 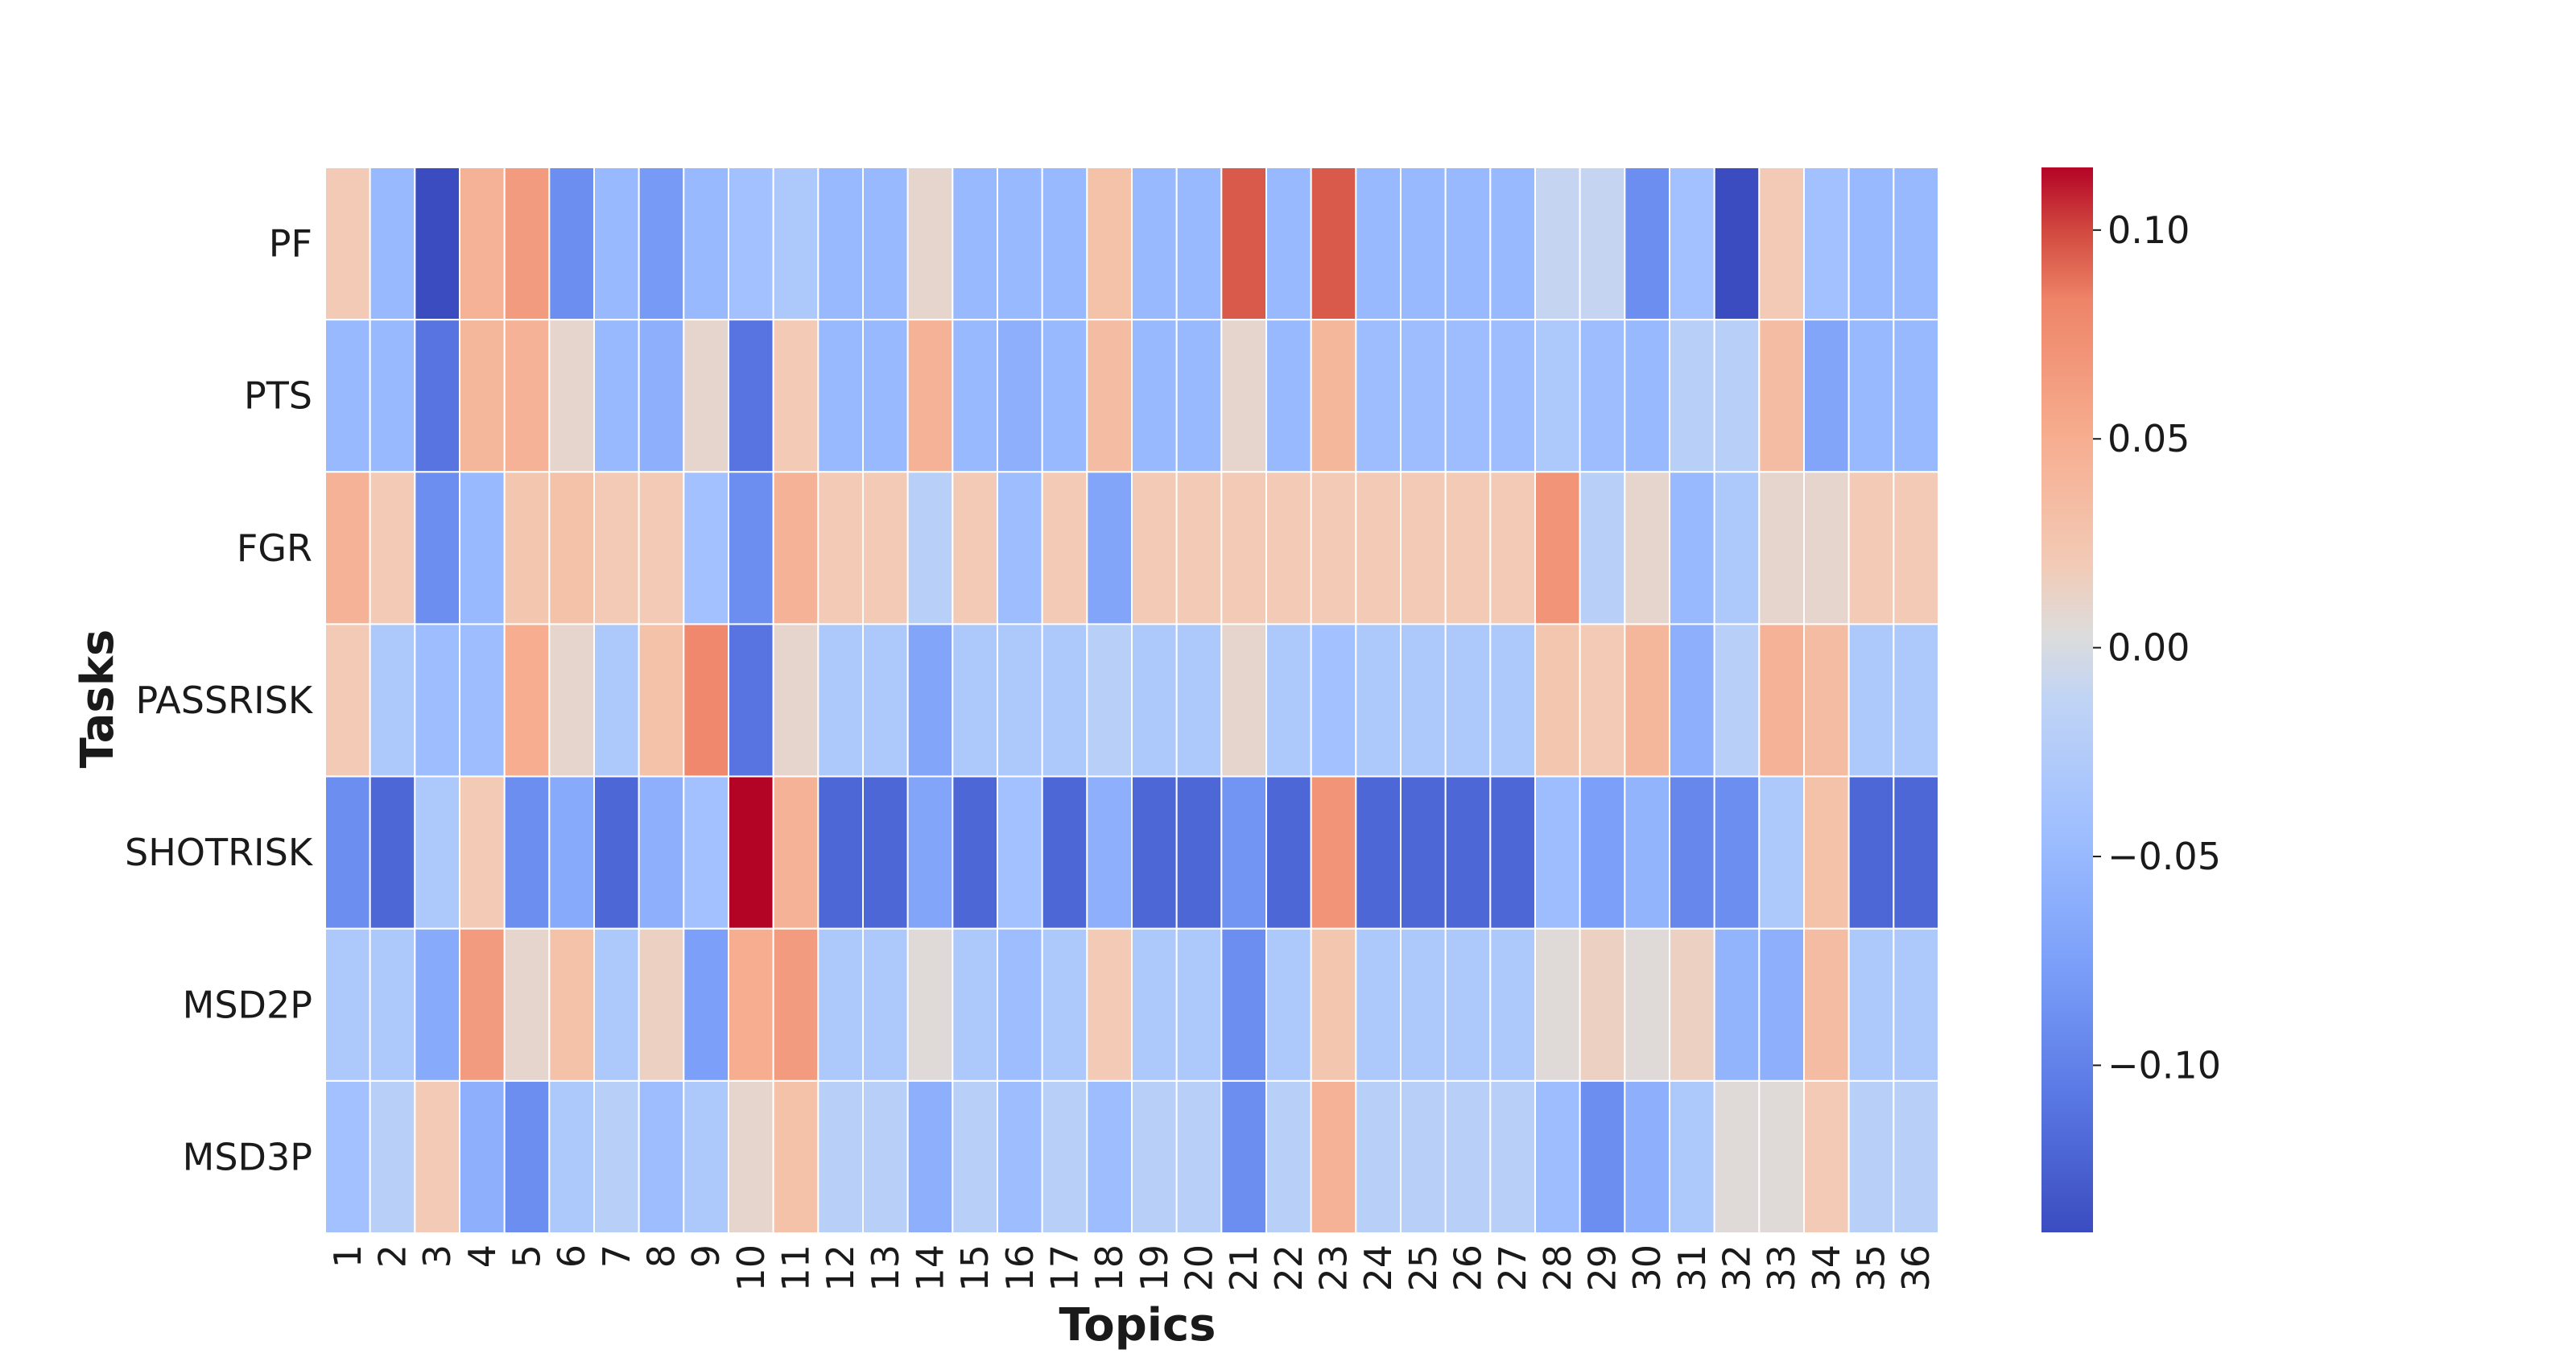 I want to click on x-tick-label: 32, so click(x=1737, y=1268).